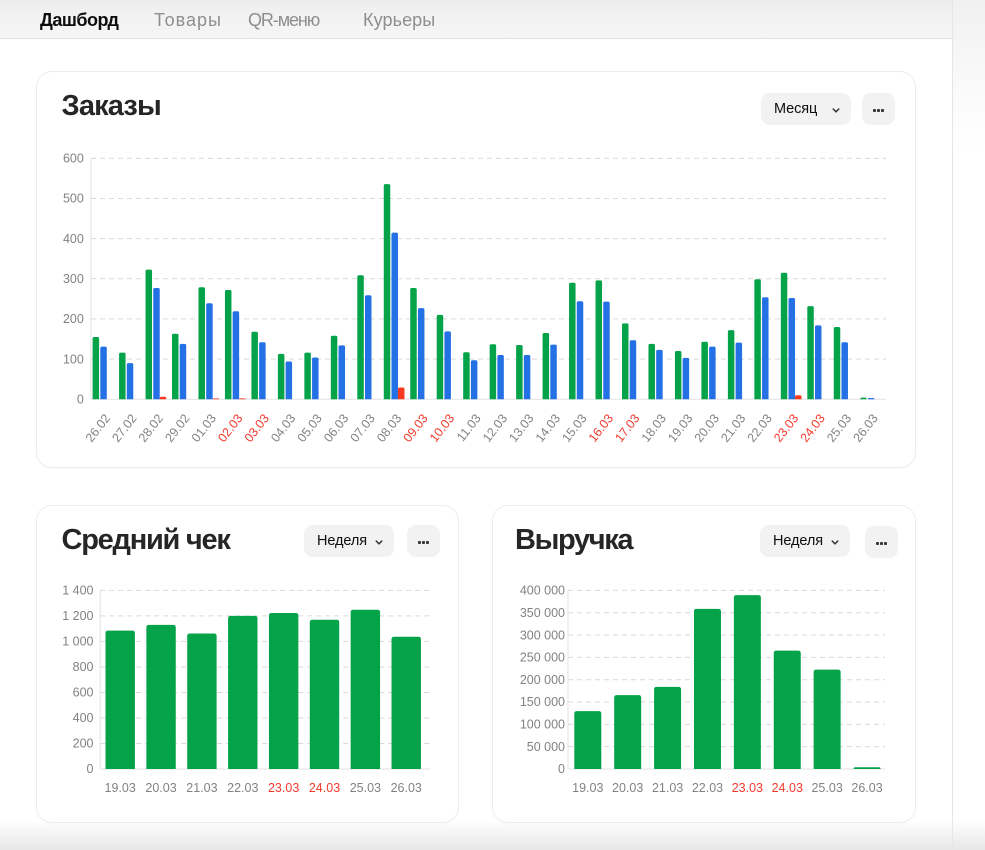 This screenshot has width=985, height=850. Describe the element at coordinates (627, 427) in the screenshot. I see `svg-text: 17.03` at that location.